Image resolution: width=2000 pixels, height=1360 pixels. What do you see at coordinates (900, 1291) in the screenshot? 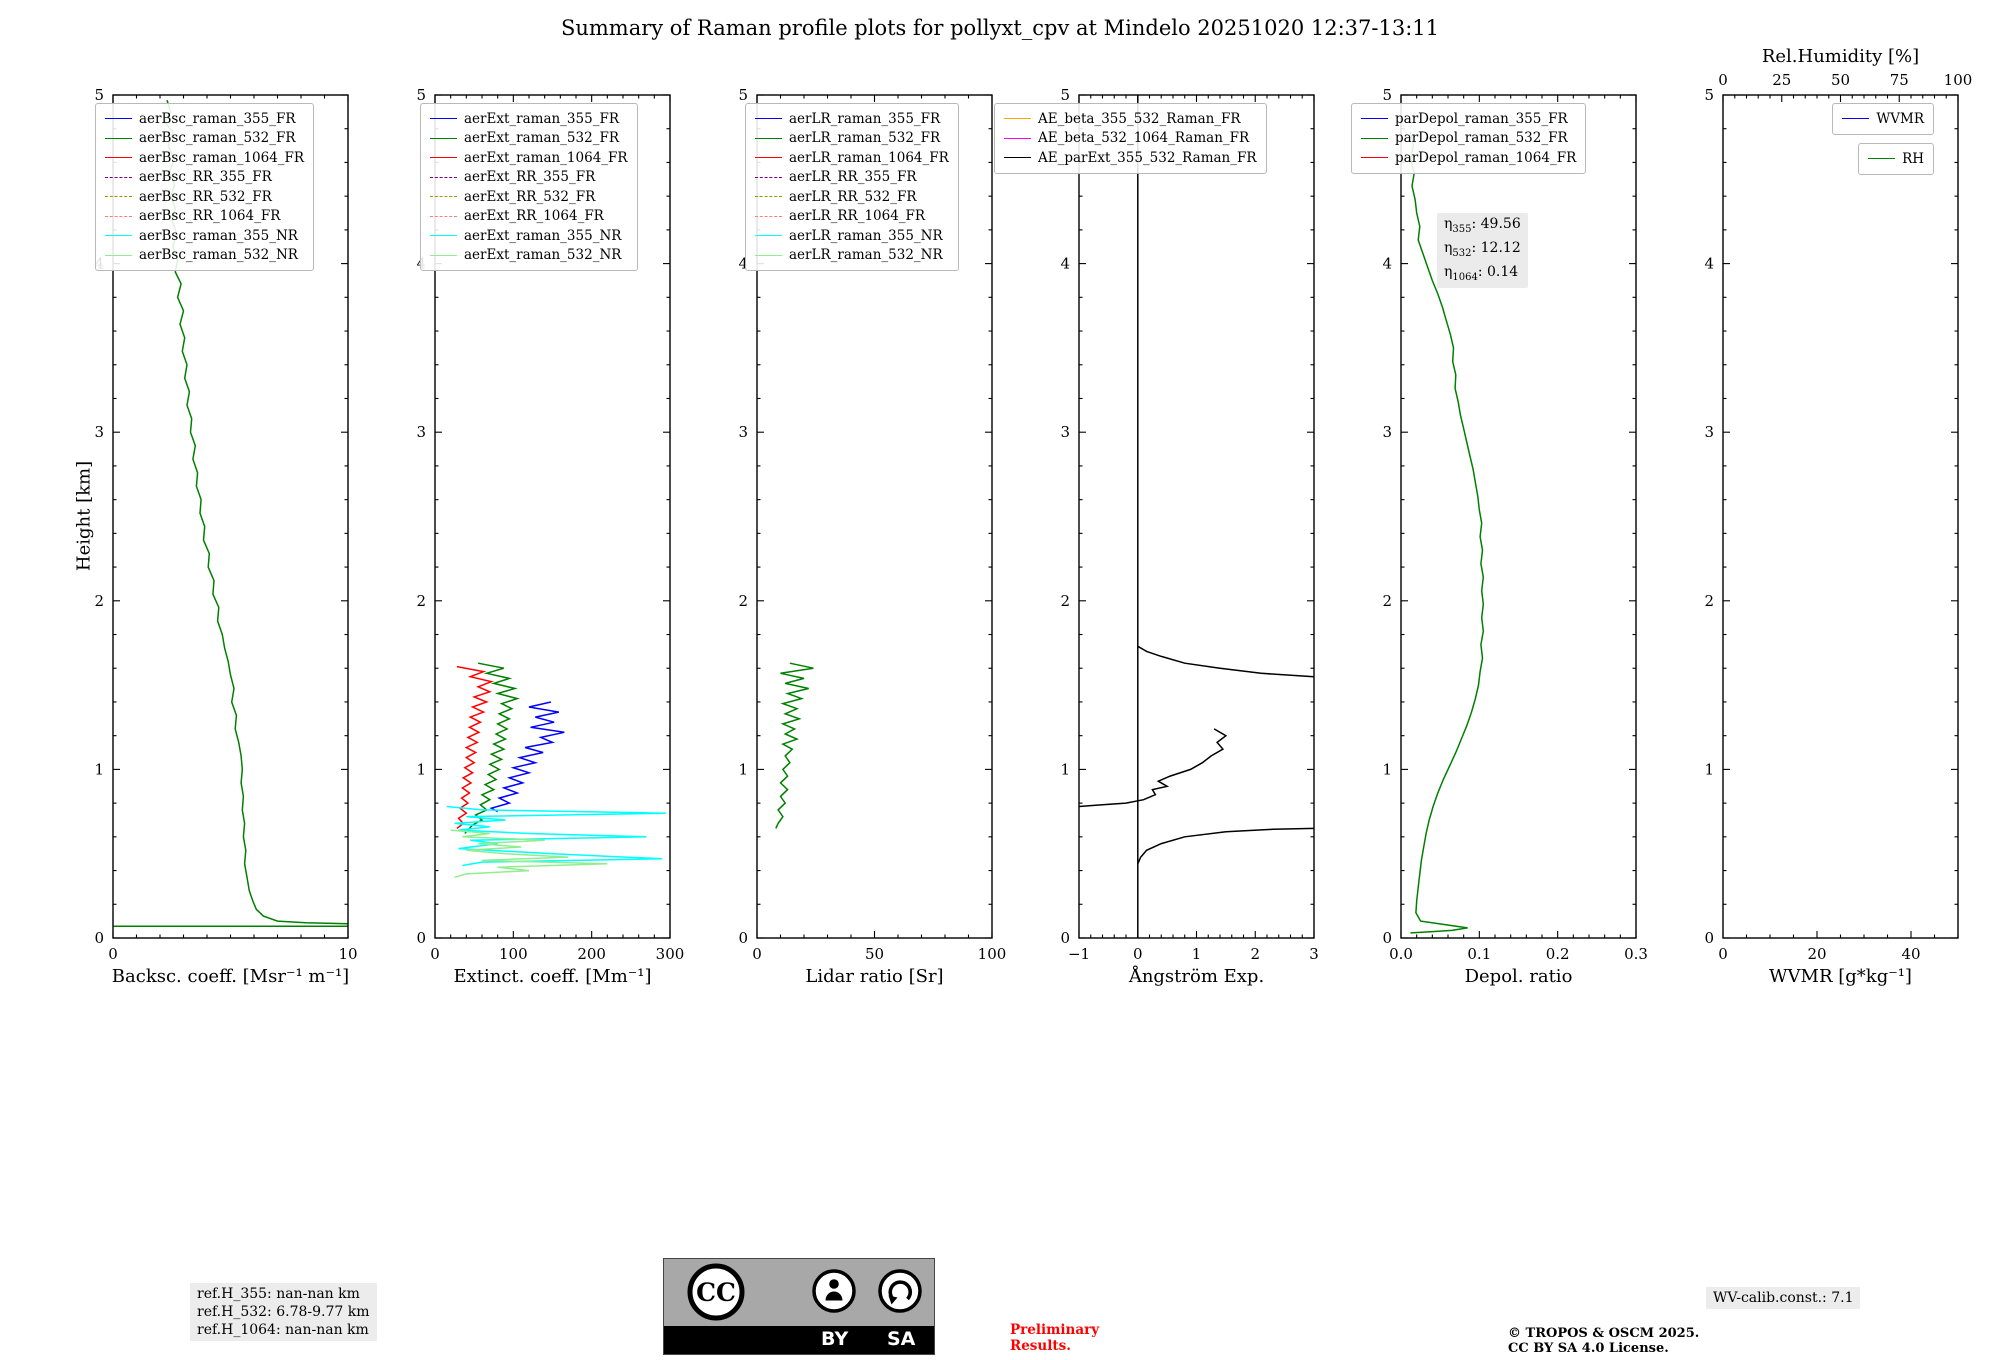
I see `cc-sa-arrow-icon` at bounding box center [900, 1291].